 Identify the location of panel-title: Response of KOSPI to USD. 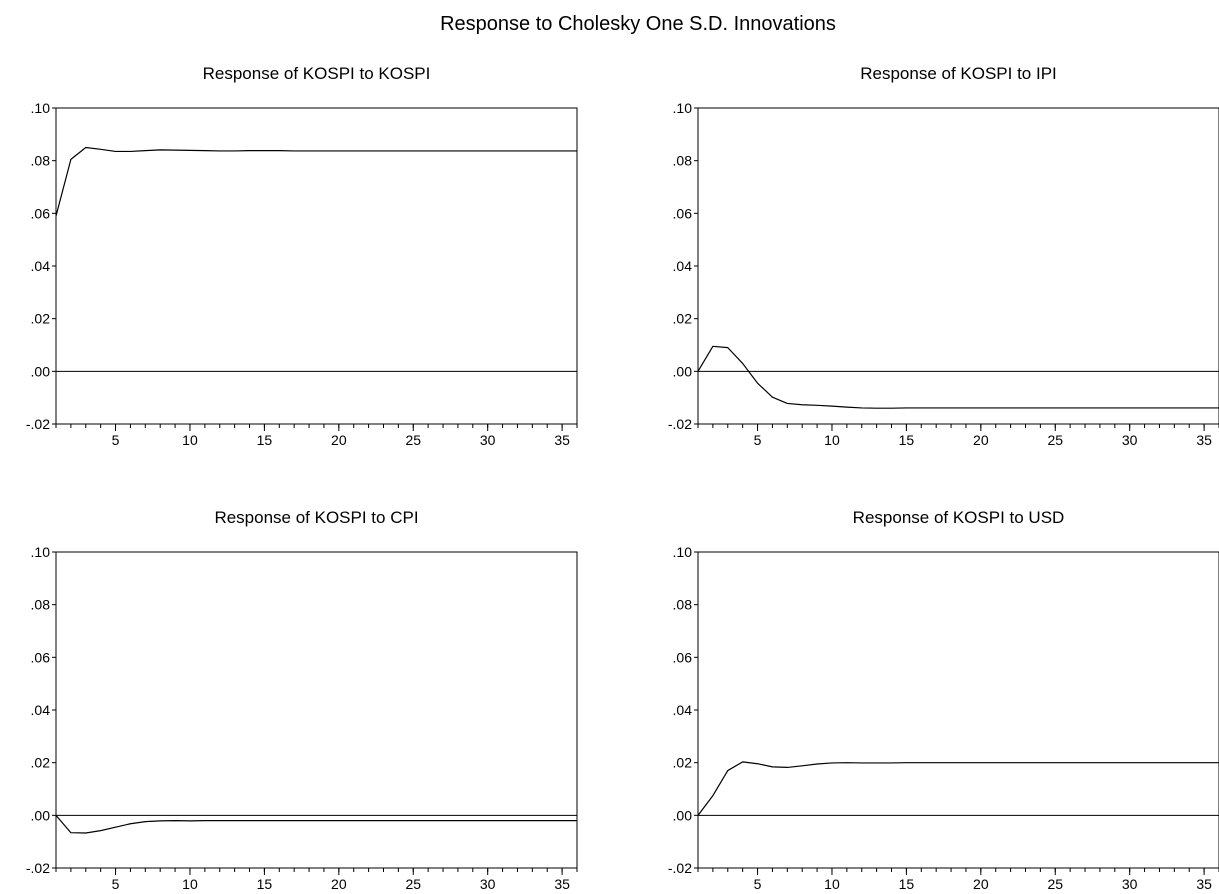
(959, 517).